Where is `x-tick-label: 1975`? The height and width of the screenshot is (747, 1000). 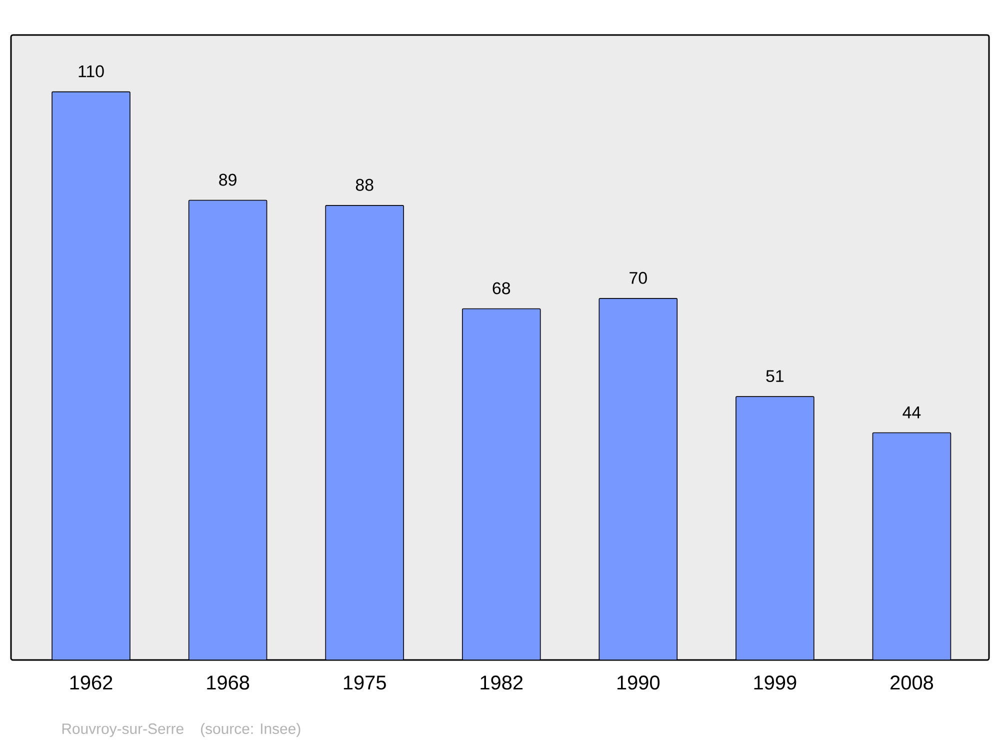 x-tick-label: 1975 is located at coordinates (365, 683).